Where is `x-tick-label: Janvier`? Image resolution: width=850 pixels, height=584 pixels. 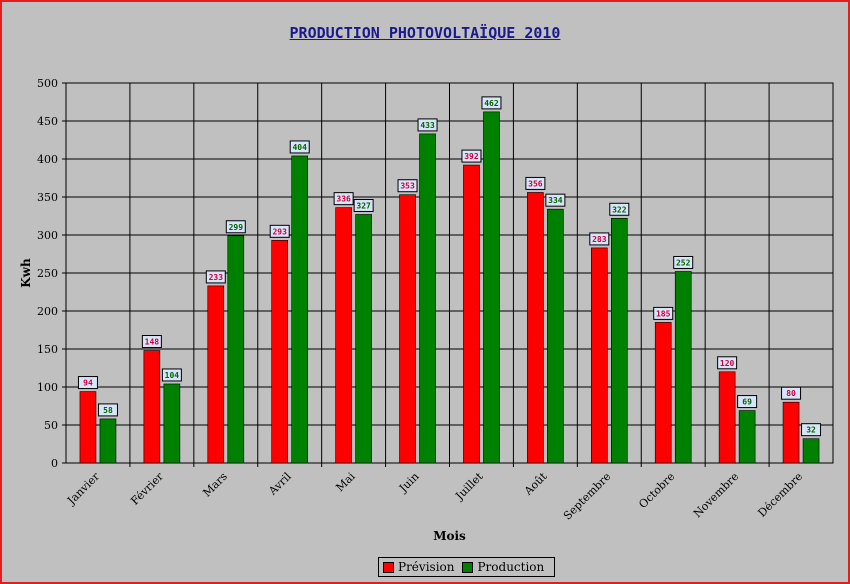
x-tick-label: Janvier is located at coordinates (83, 488).